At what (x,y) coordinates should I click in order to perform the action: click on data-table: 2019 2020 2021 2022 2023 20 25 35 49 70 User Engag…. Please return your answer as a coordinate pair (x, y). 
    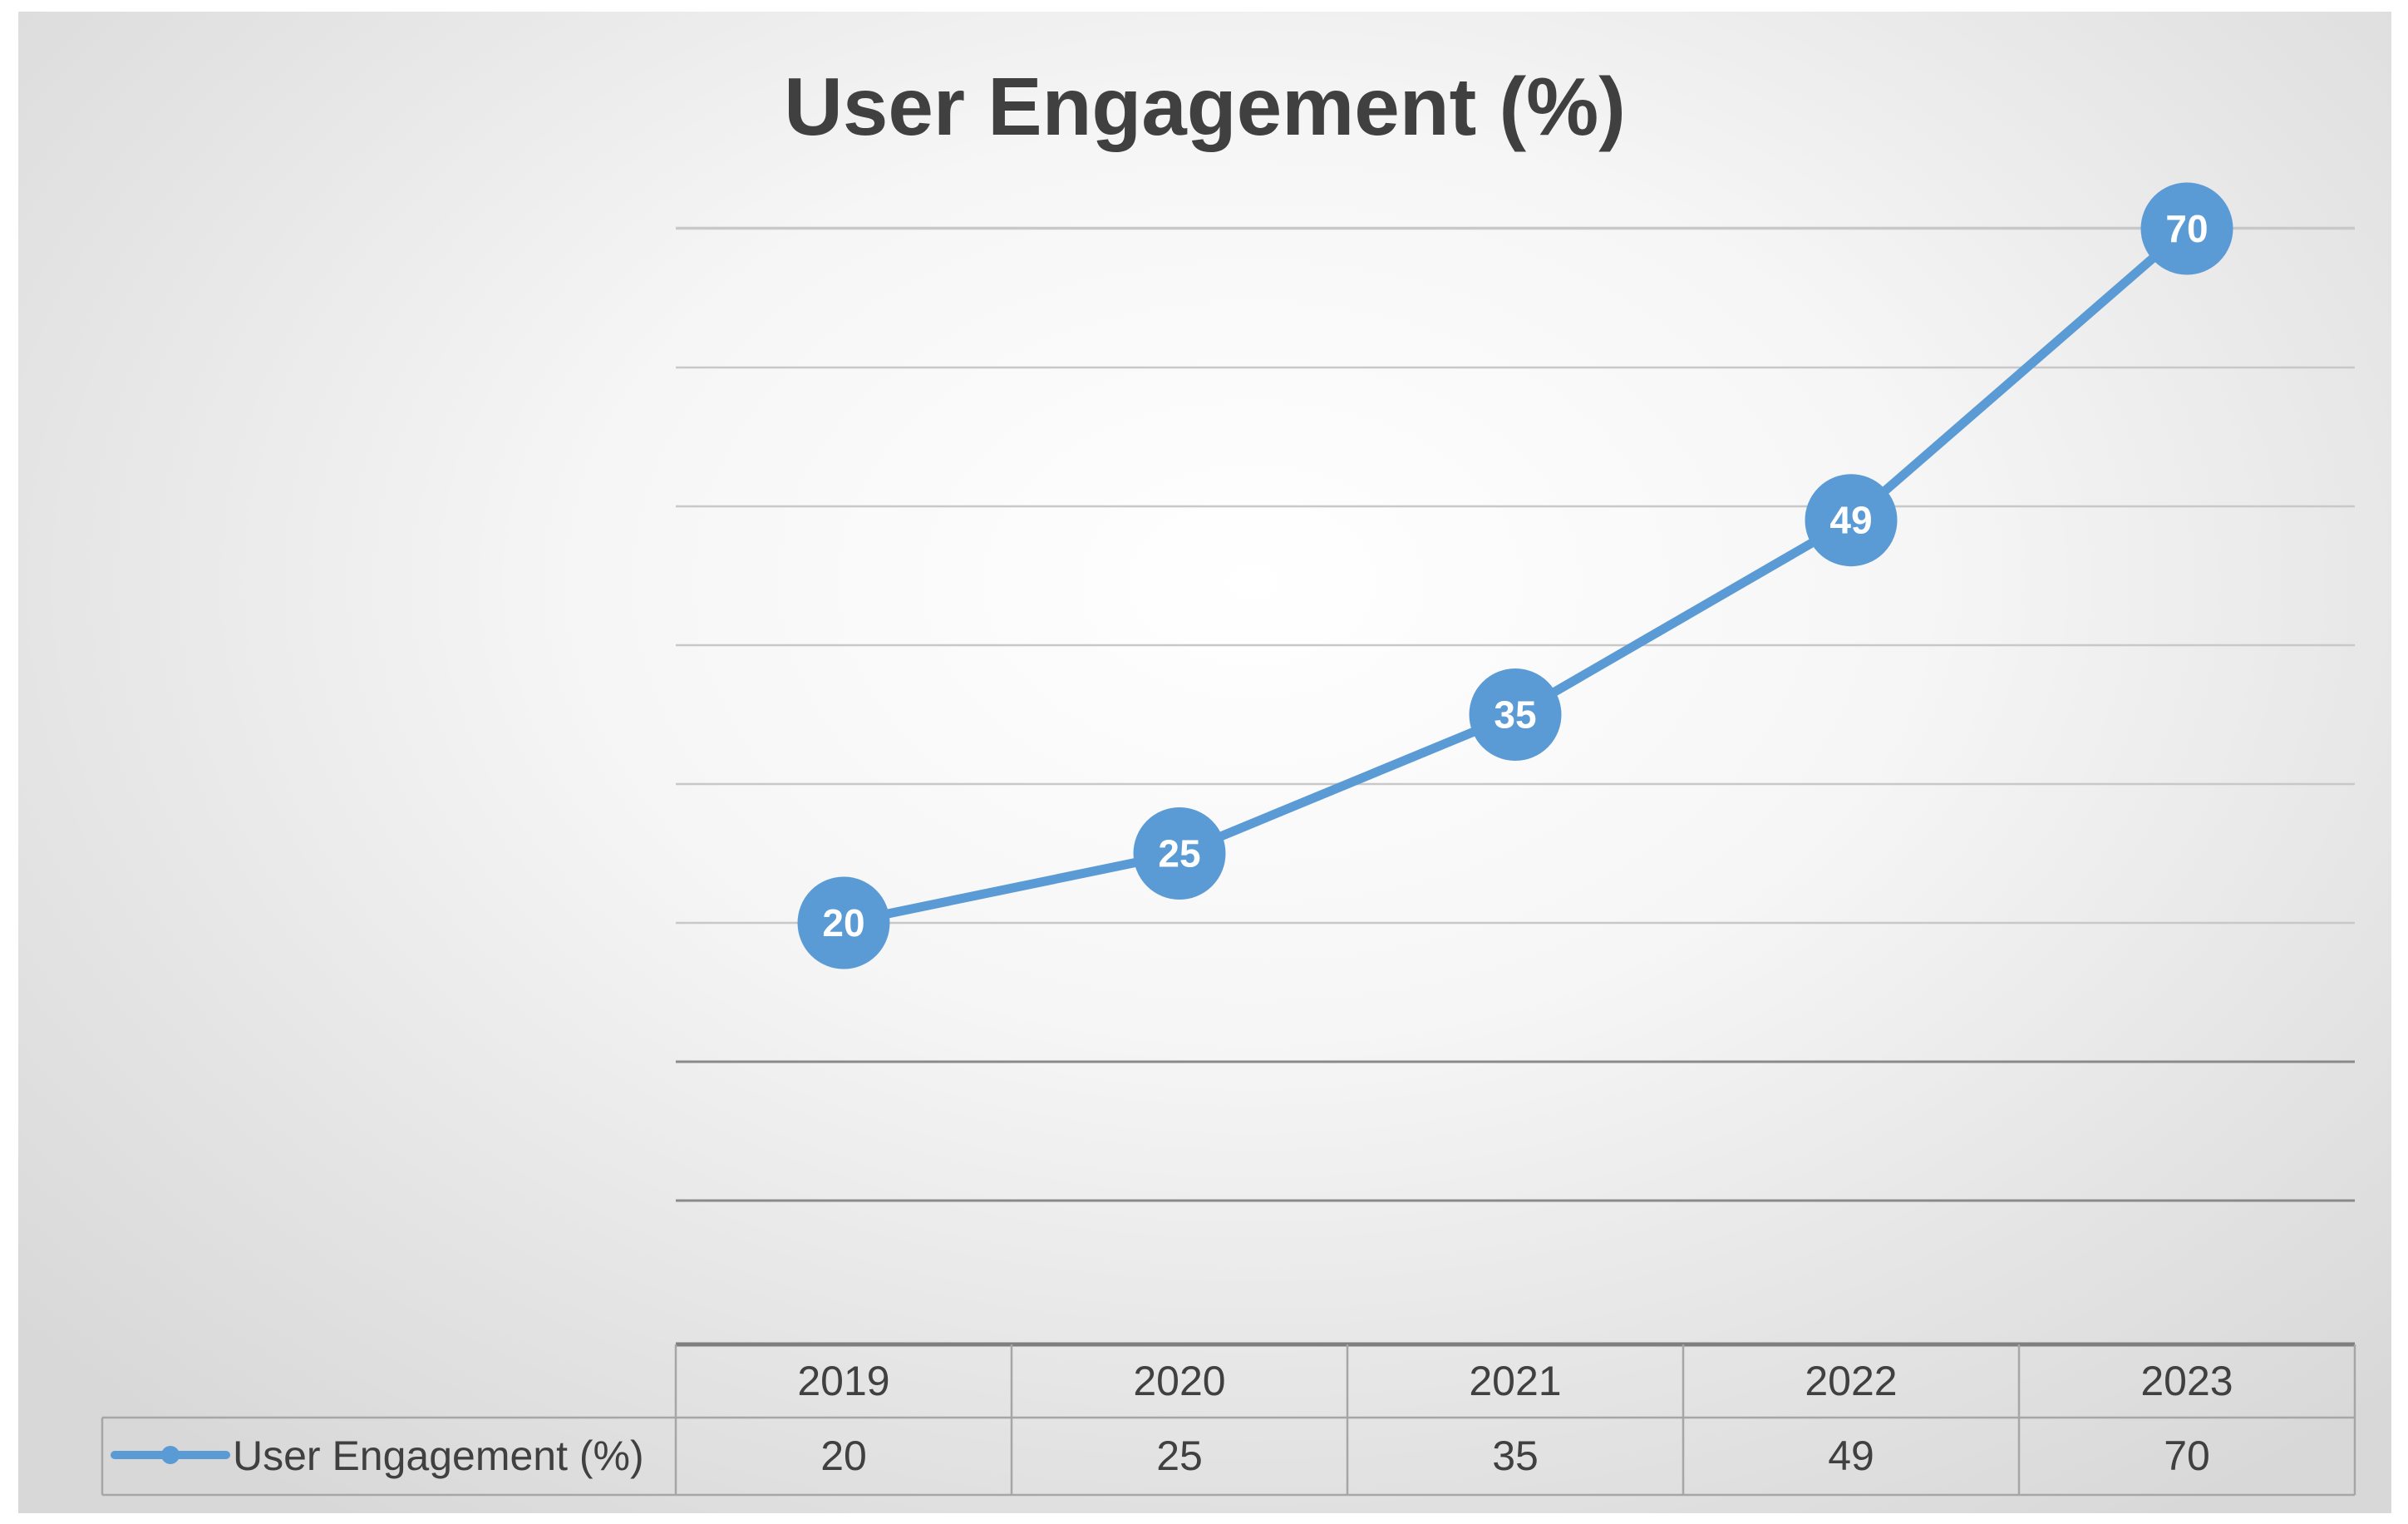
    Looking at the image, I should click on (1228, 1419).